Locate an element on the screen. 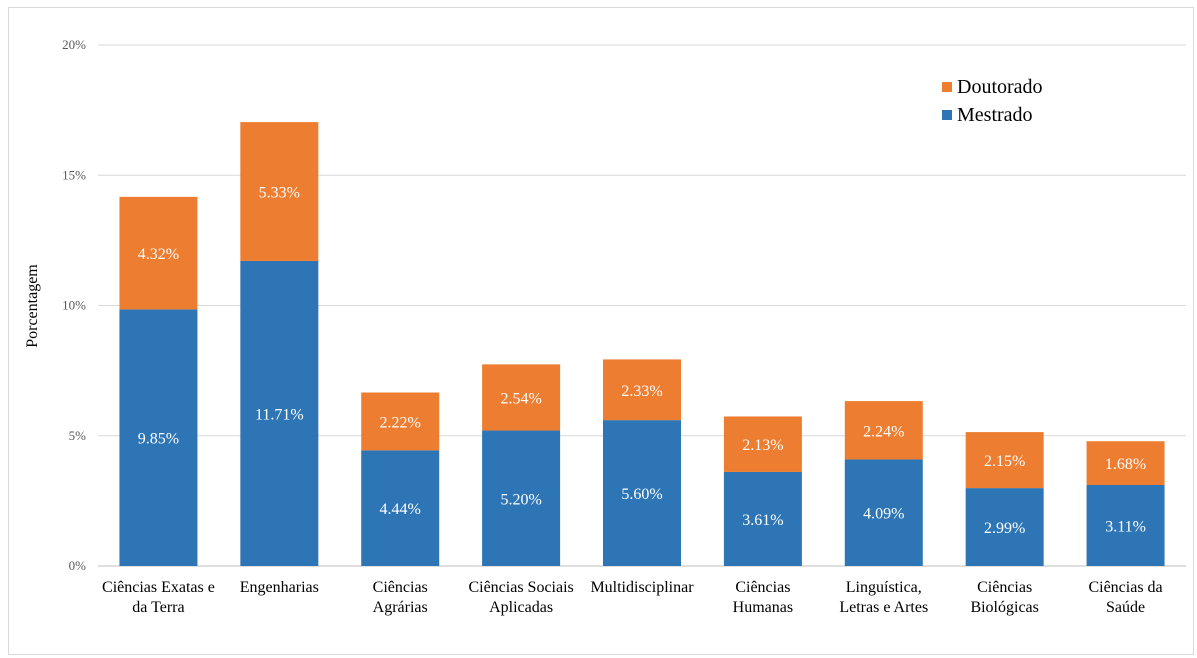 The image size is (1197, 658). data-label-mestrado: 9.85% is located at coordinates (158, 439).